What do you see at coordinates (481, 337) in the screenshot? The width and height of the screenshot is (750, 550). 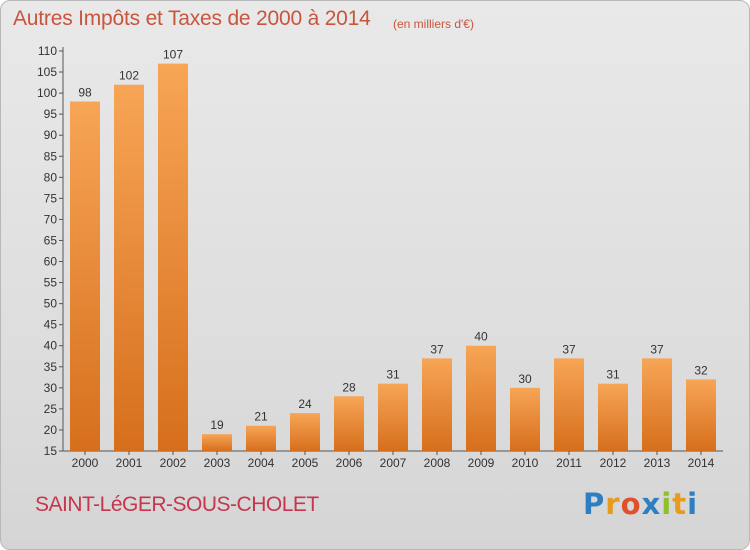 I see `data-label: 40` at bounding box center [481, 337].